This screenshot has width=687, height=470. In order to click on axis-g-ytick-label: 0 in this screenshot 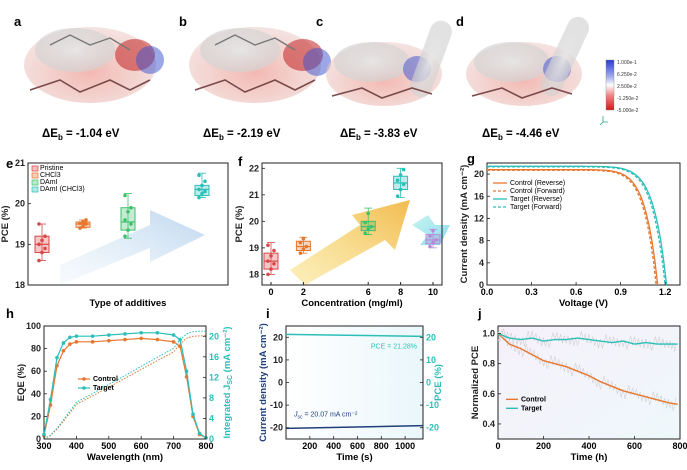, I will do `click(481, 285)`.